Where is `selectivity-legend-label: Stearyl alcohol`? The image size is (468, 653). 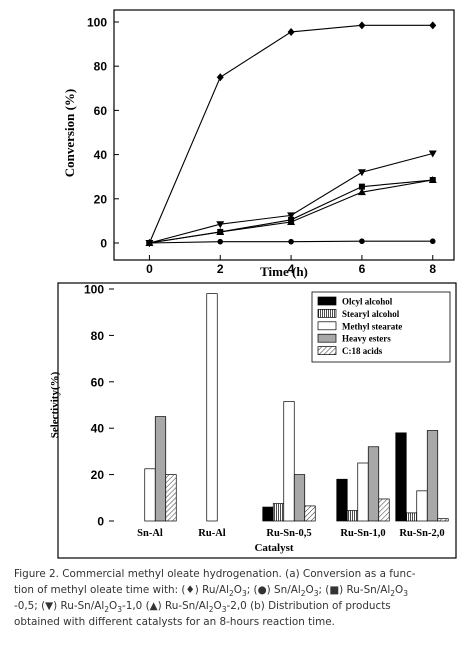 selectivity-legend-label: Stearyl alcohol is located at coordinates (371, 314).